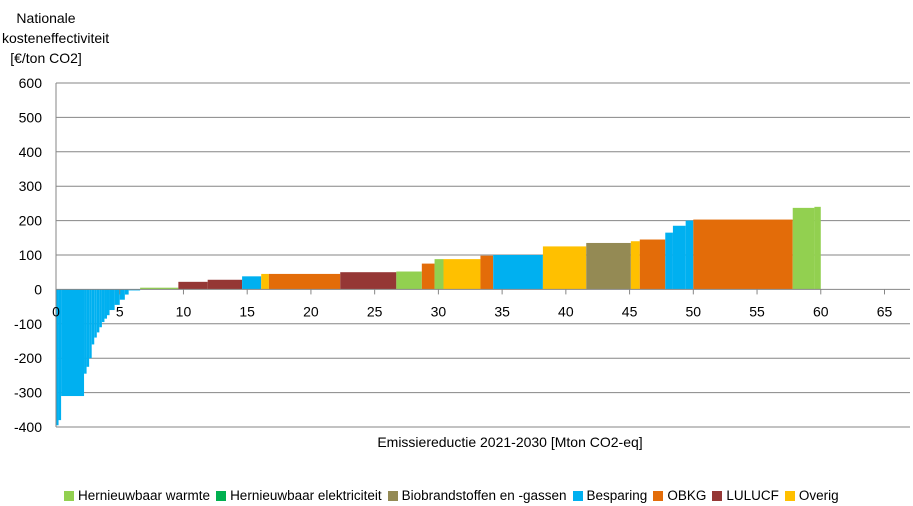 The image size is (913, 506). Describe the element at coordinates (885, 311) in the screenshot. I see `x-tick-label: 65` at that location.